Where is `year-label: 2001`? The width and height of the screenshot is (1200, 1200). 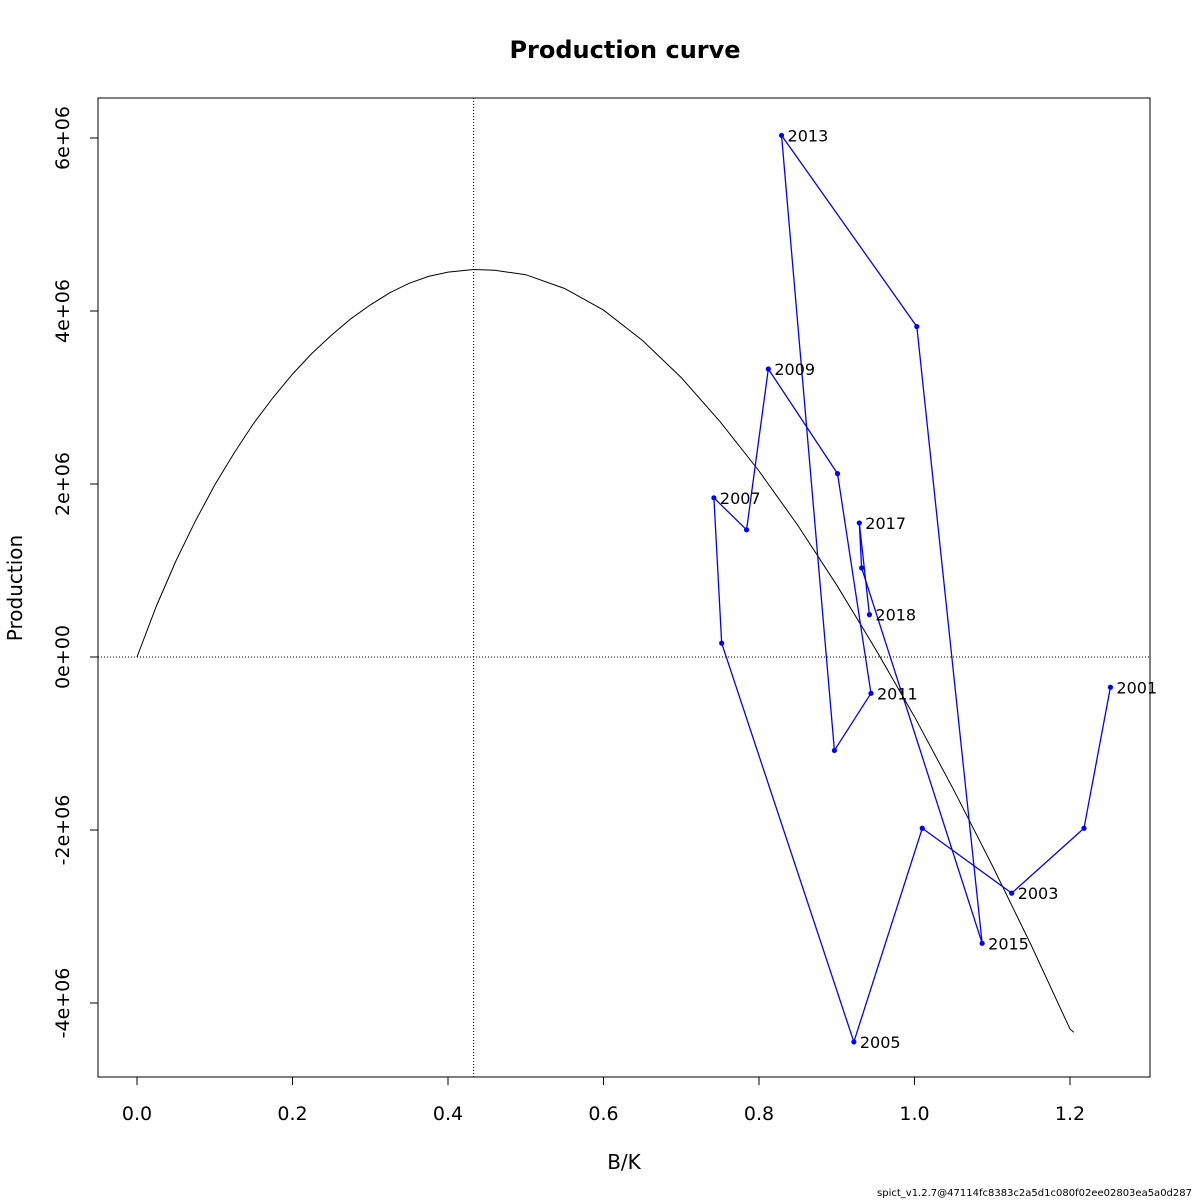
year-label: 2001 is located at coordinates (1136, 687).